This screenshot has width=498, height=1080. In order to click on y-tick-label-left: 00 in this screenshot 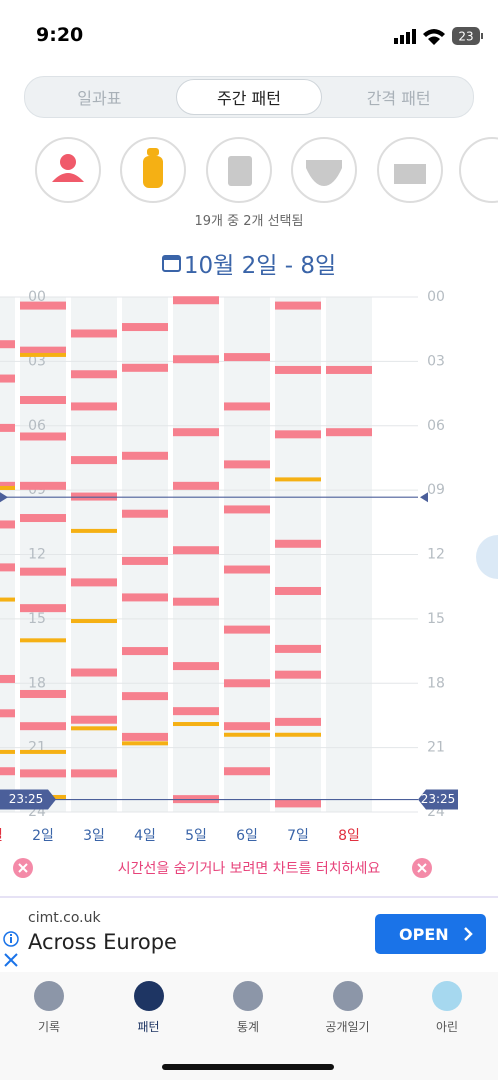, I will do `click(37, 297)`.